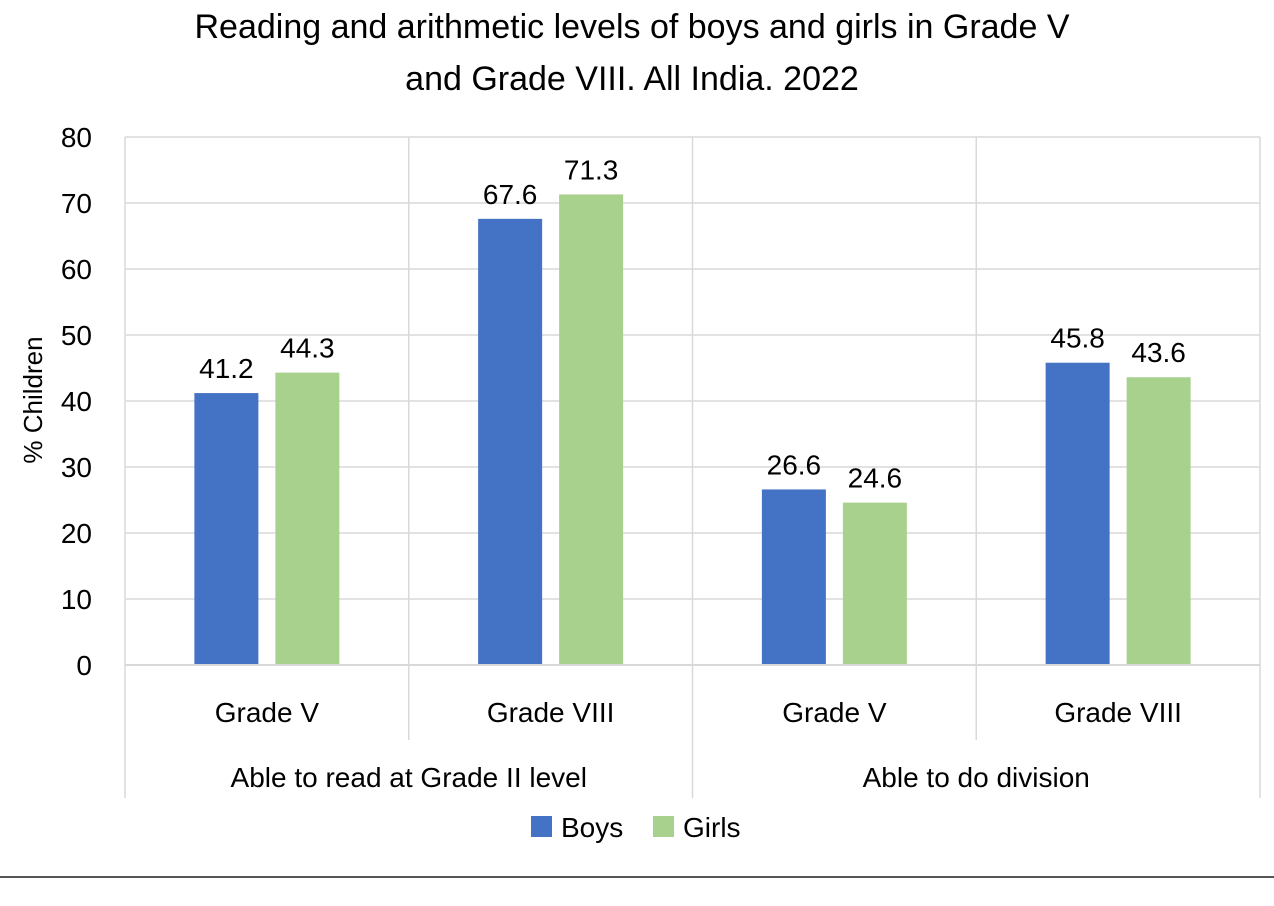 The width and height of the screenshot is (1274, 906). What do you see at coordinates (591, 169) in the screenshot?
I see `data-label-girls-1: 71.3` at bounding box center [591, 169].